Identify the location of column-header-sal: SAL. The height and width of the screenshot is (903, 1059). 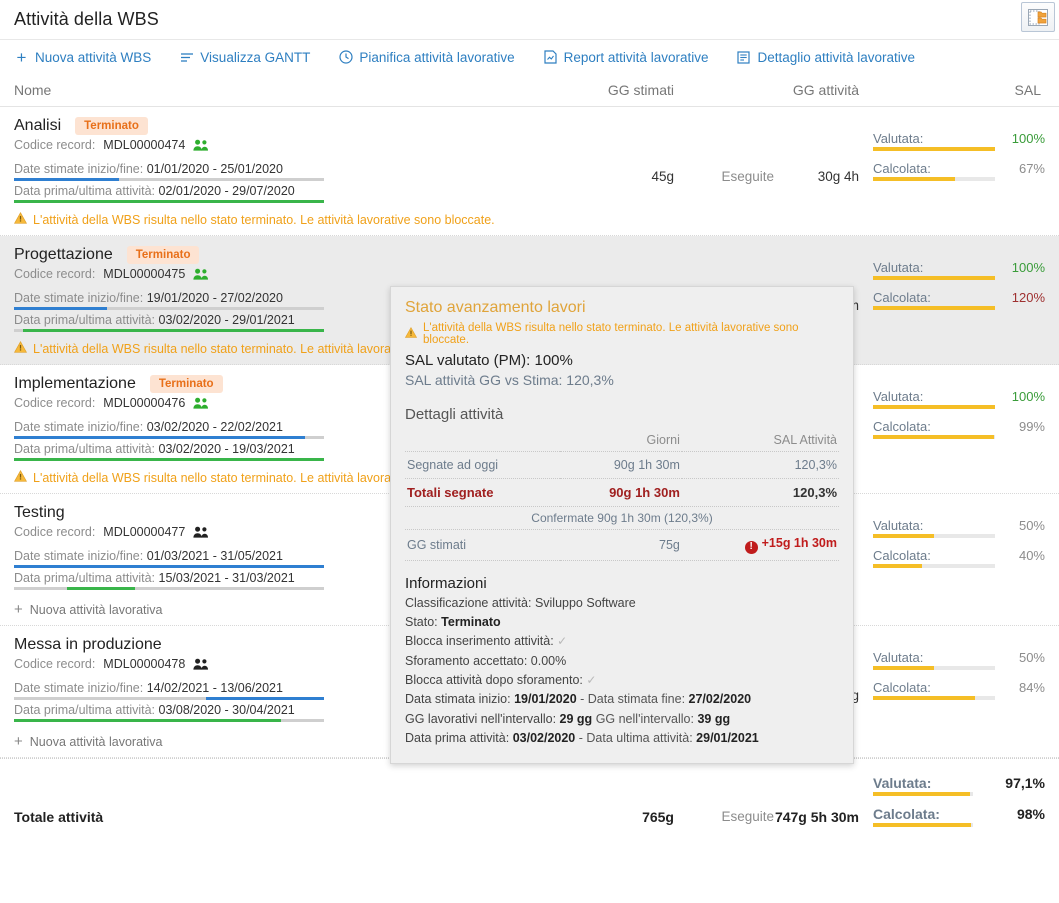
(1027, 90).